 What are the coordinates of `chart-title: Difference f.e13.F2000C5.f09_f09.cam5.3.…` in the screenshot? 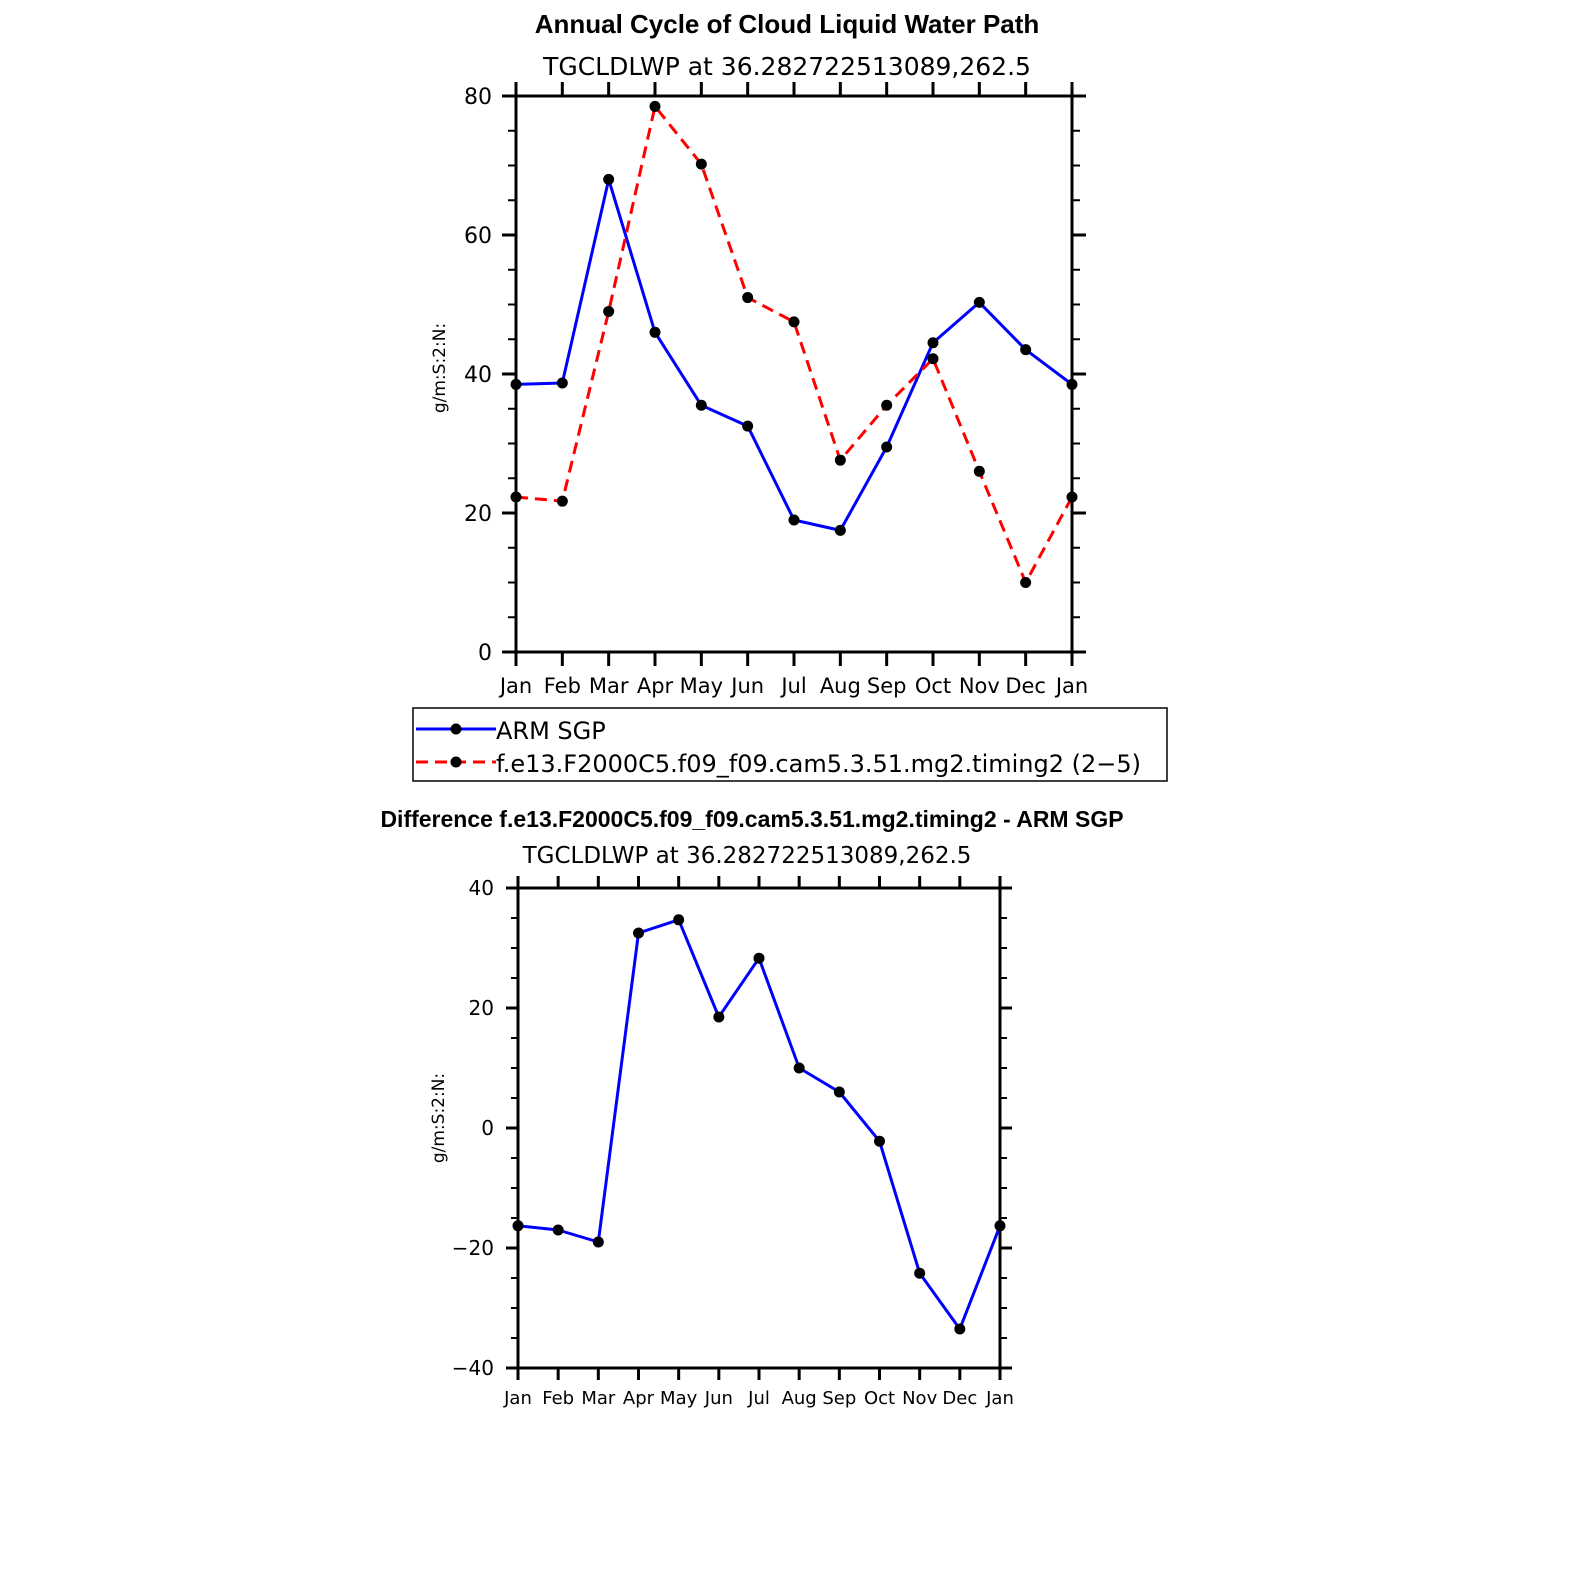 It's located at (751, 819).